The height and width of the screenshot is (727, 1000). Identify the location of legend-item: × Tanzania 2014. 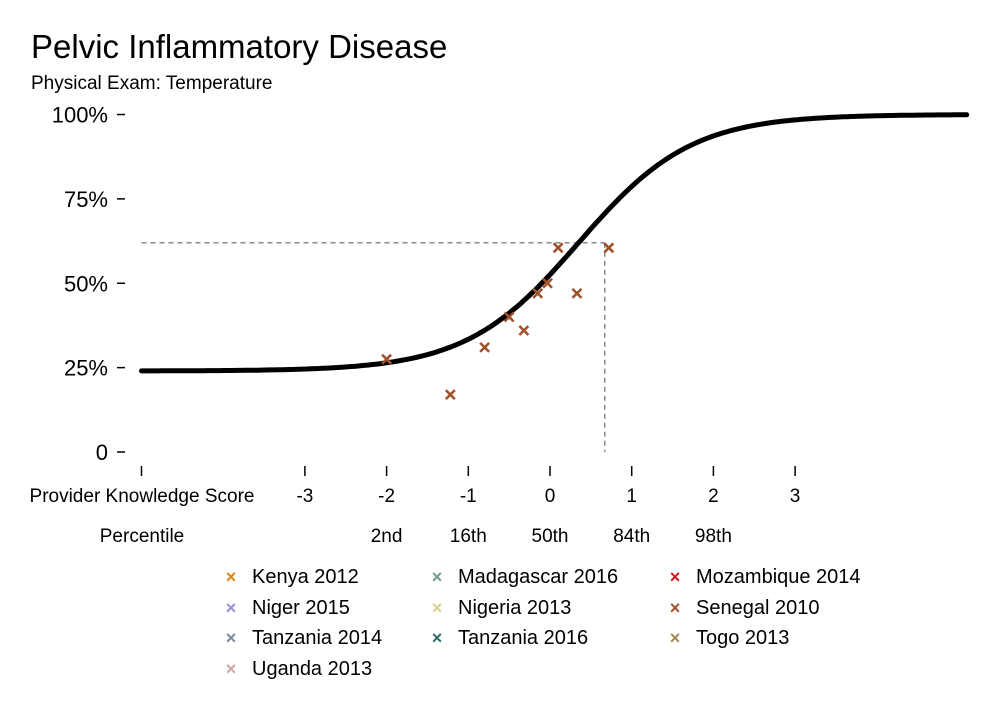
(302, 638).